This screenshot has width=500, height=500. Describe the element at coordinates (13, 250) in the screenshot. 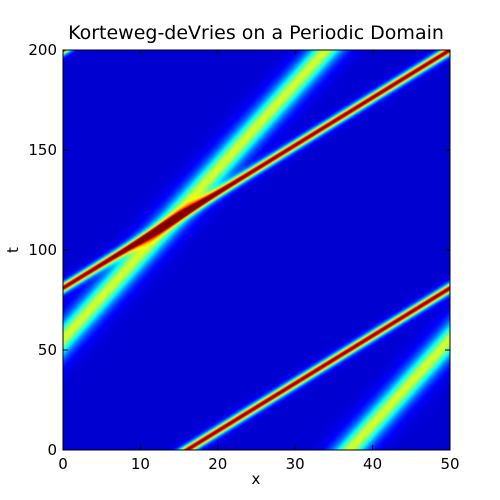

I see `y-axis-label: t` at that location.